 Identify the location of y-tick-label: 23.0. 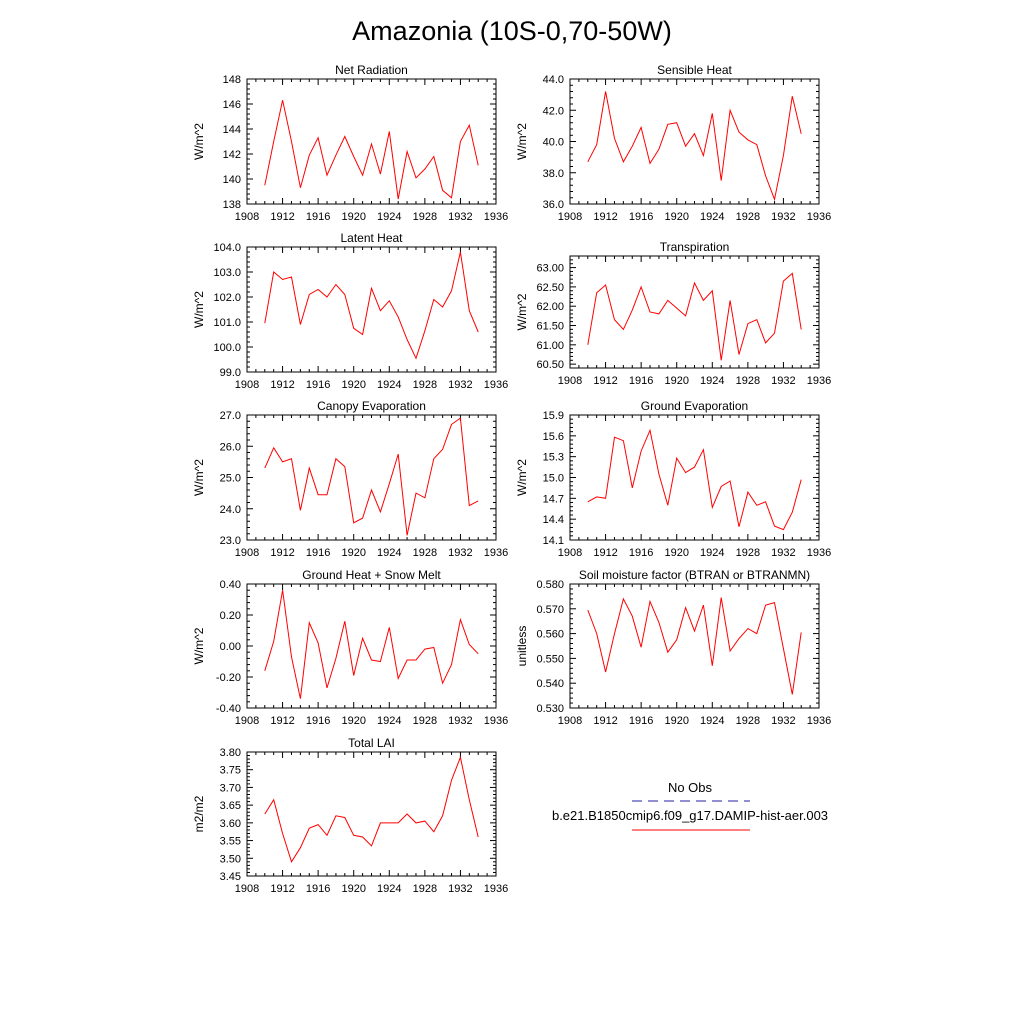
(230, 541).